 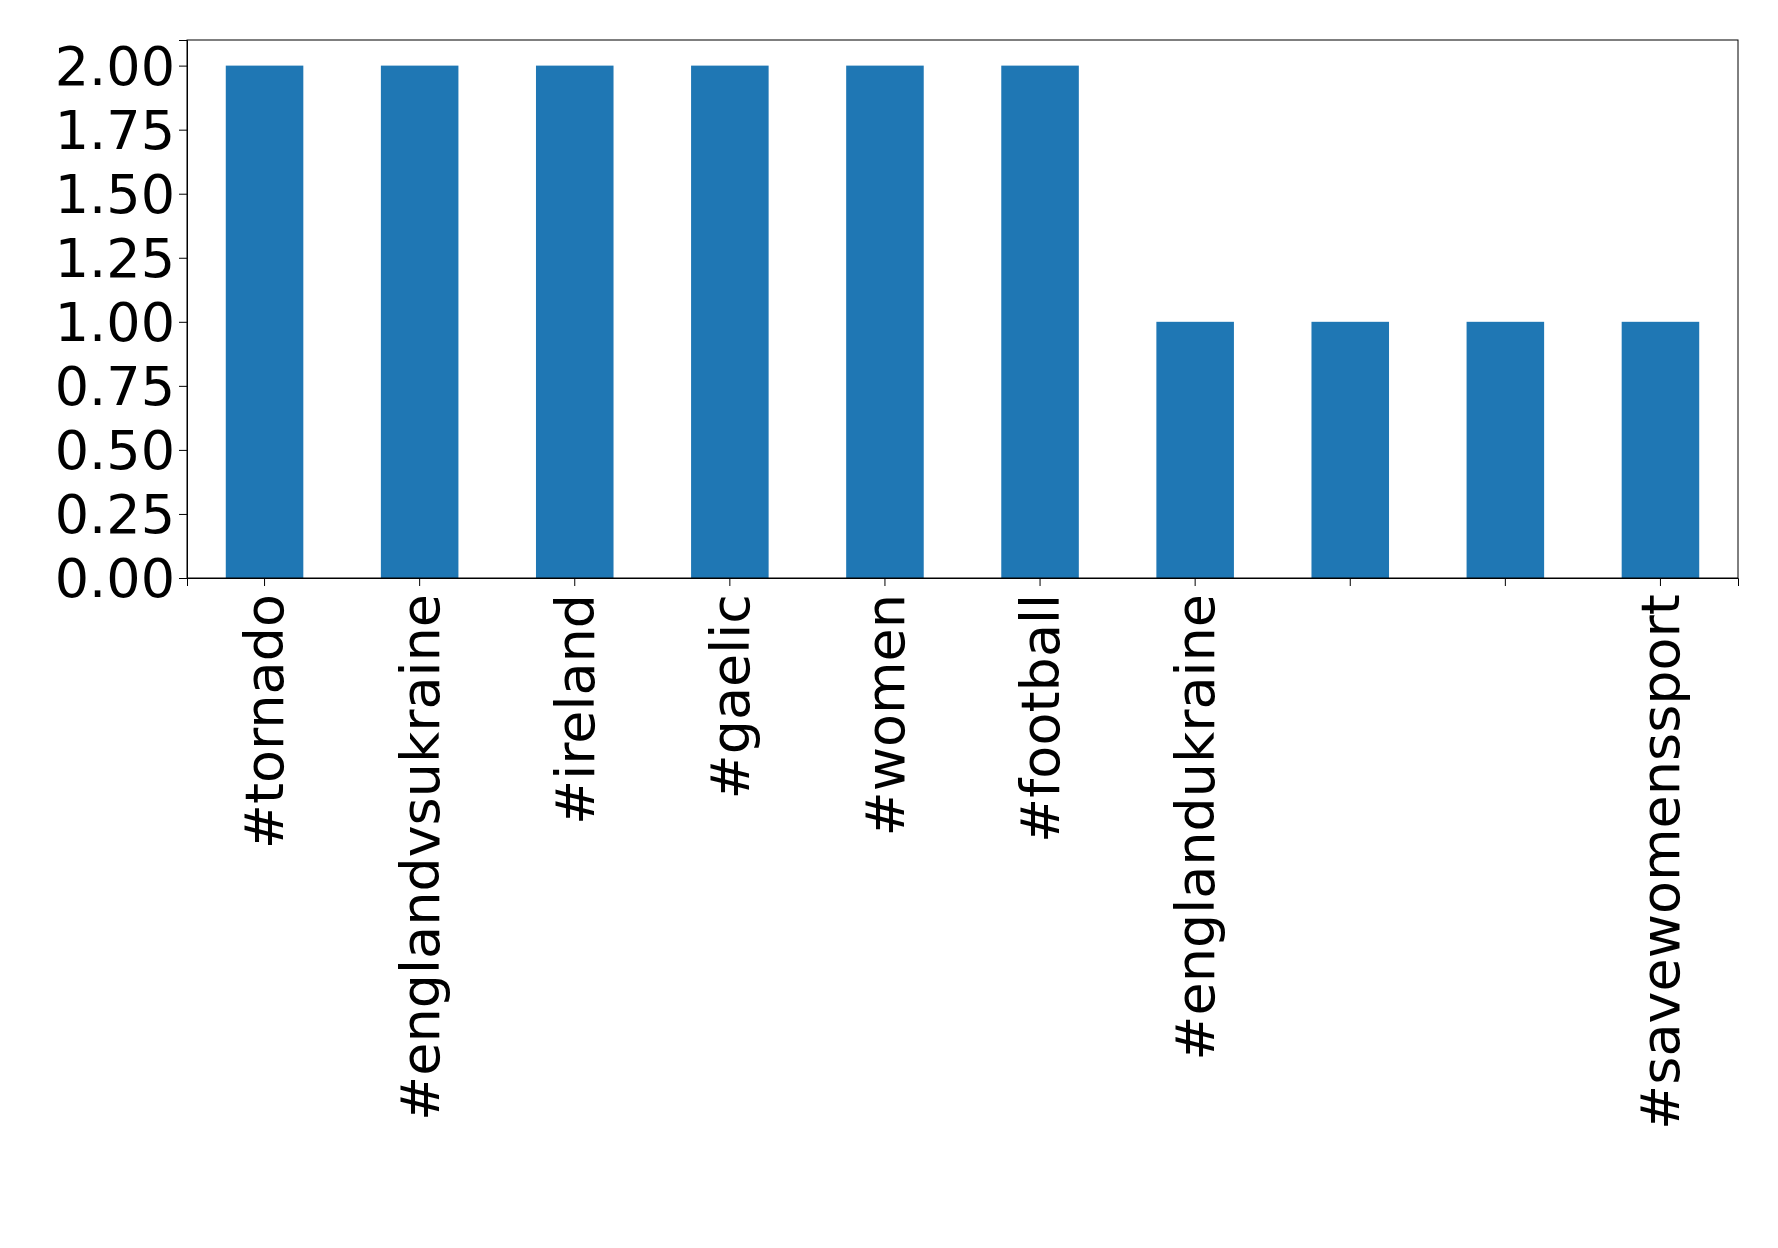 I want to click on y-tick-label: 0.50, so click(x=114, y=451).